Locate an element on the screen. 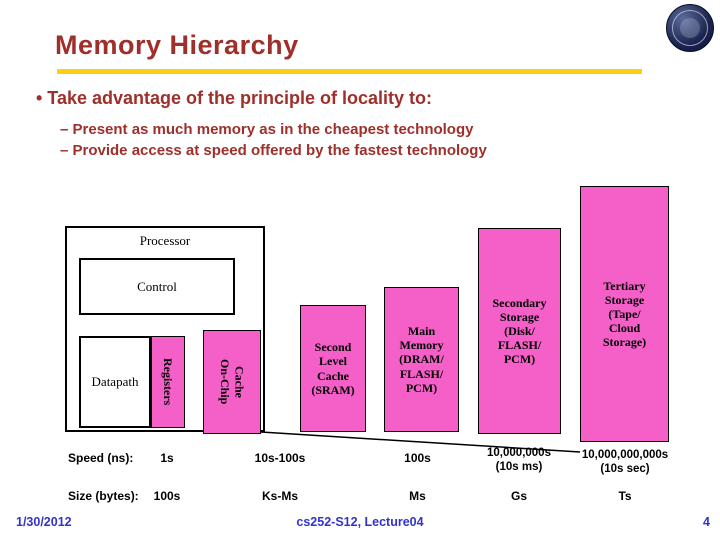 The image size is (720, 540). control-box: Control is located at coordinates (157, 286).